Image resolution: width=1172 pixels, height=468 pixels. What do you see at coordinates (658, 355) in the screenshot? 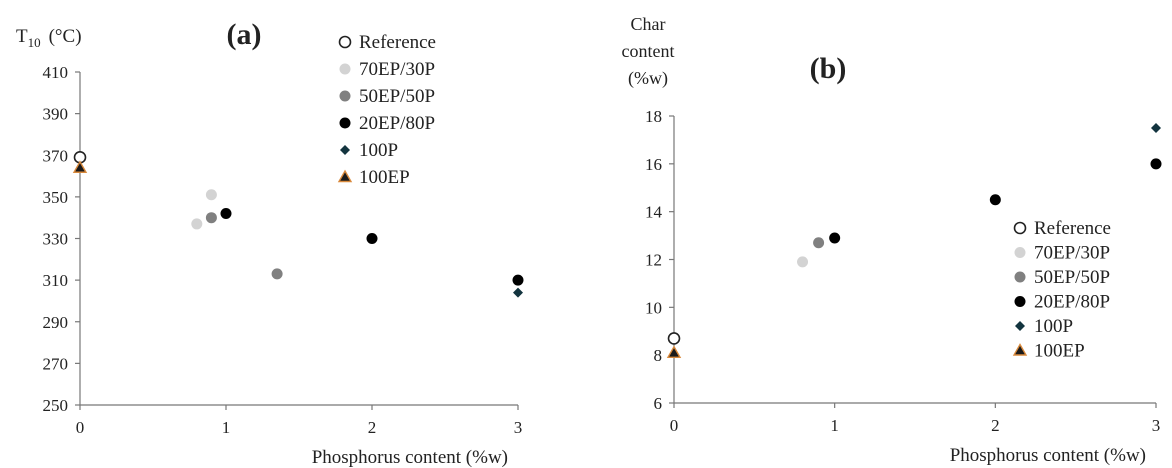
I see `y-tick-label: 8` at bounding box center [658, 355].